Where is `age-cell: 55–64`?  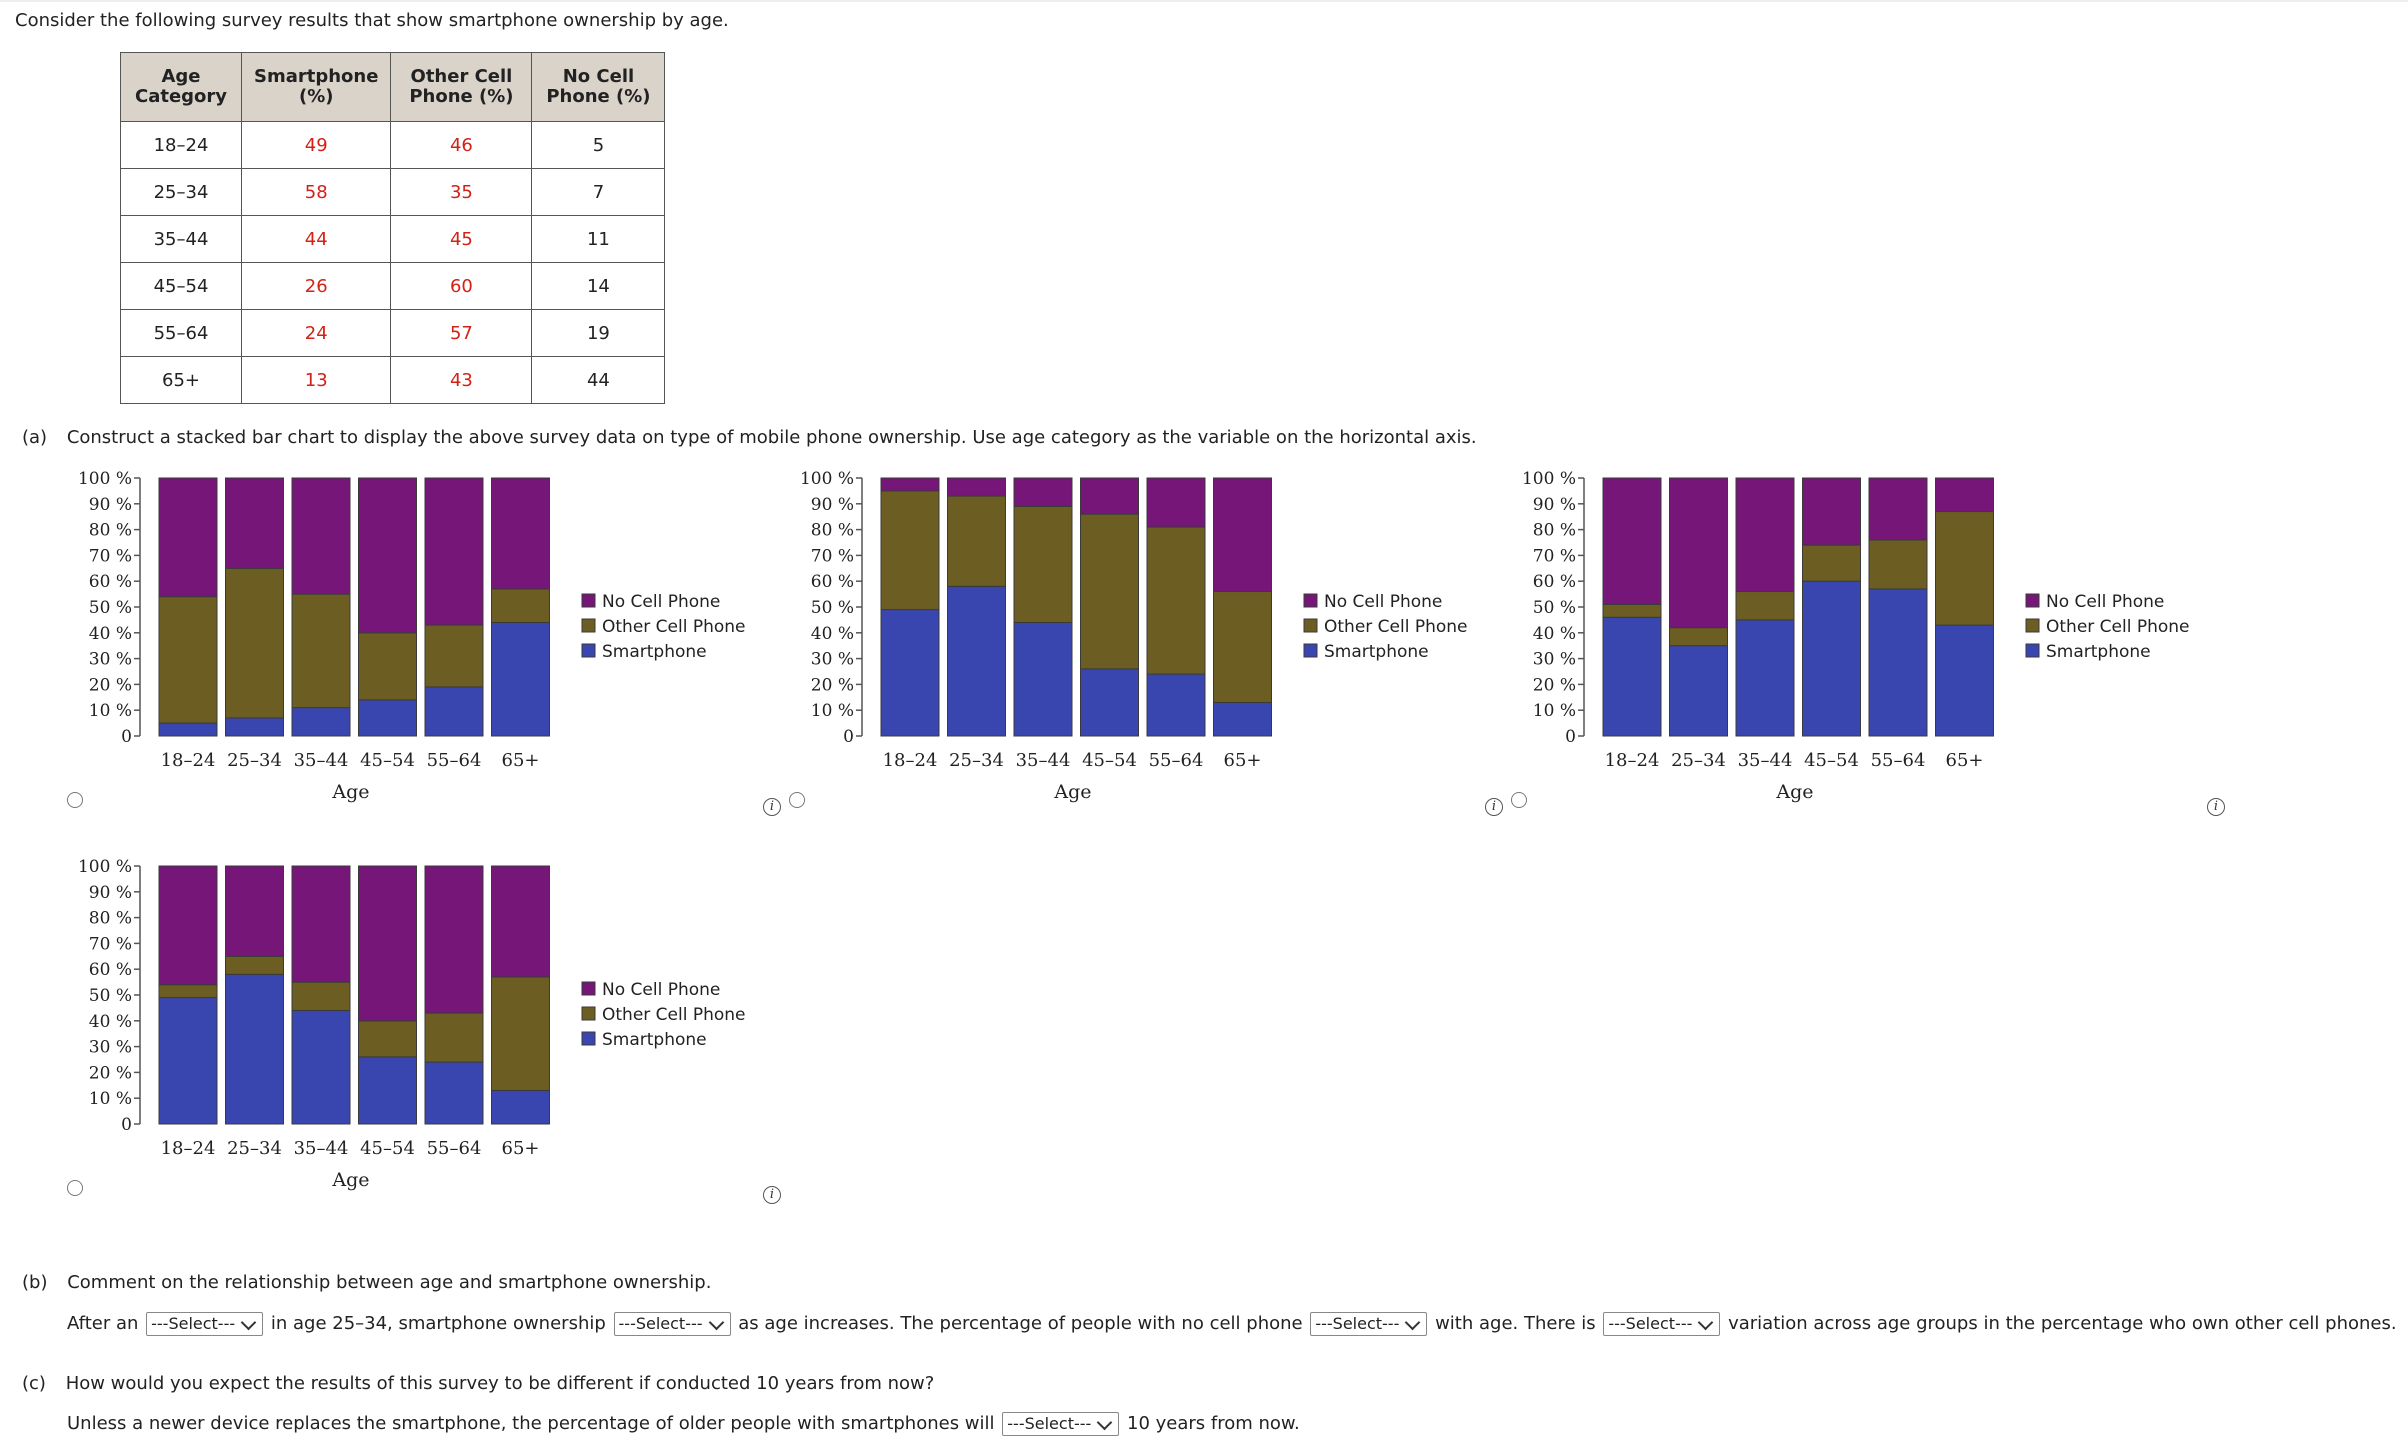 age-cell: 55–64 is located at coordinates (181, 333).